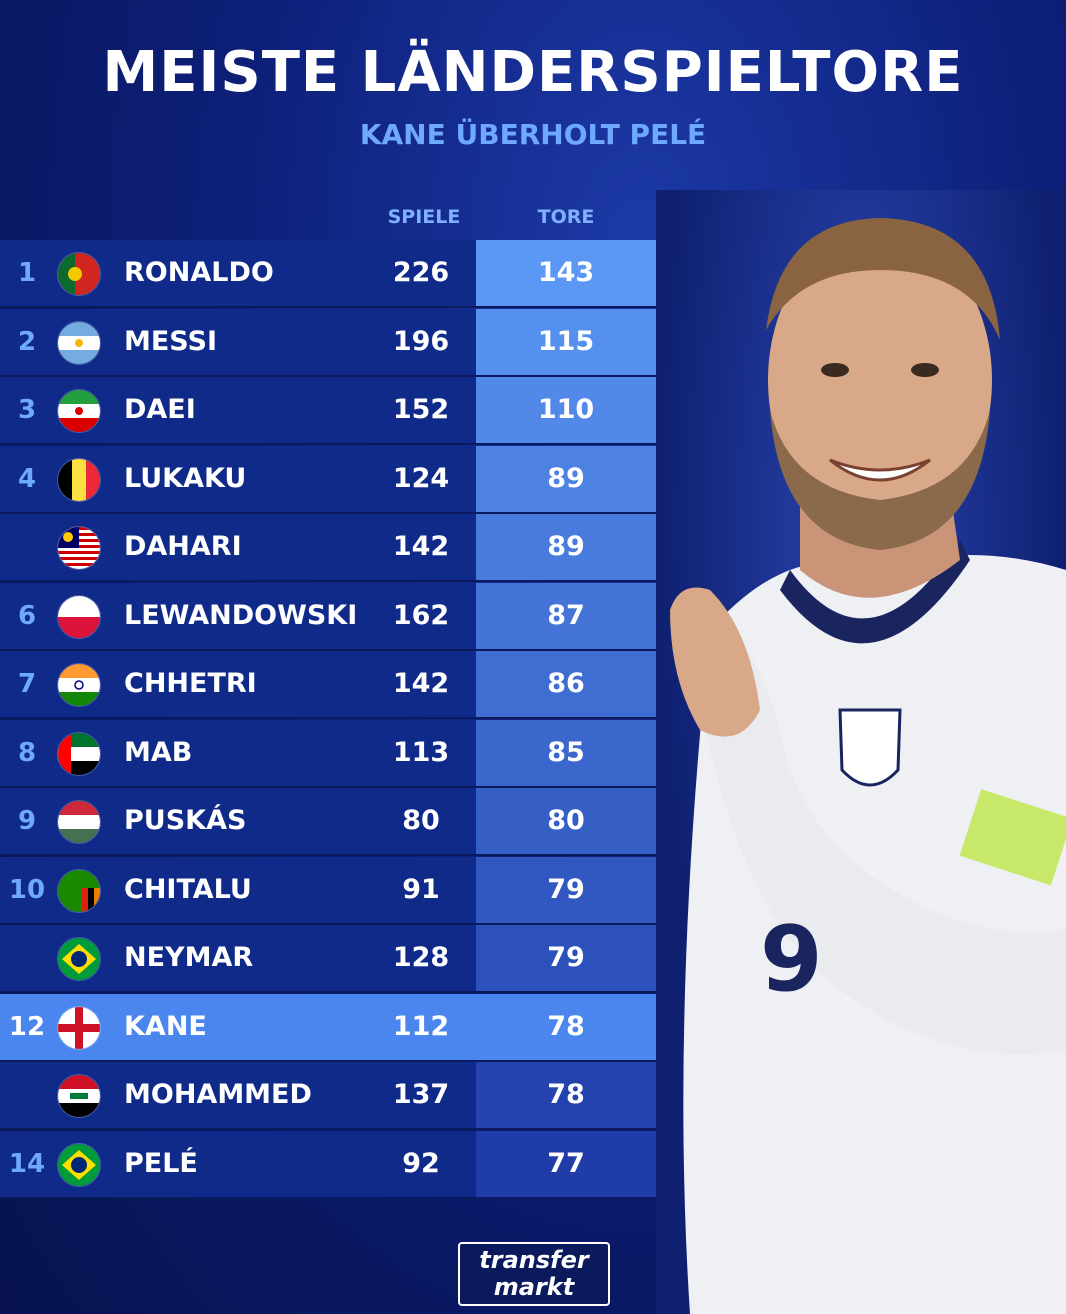 Image resolution: width=1066 pixels, height=1314 pixels. I want to click on table-row: 12 KANE 112 78, so click(328, 1027).